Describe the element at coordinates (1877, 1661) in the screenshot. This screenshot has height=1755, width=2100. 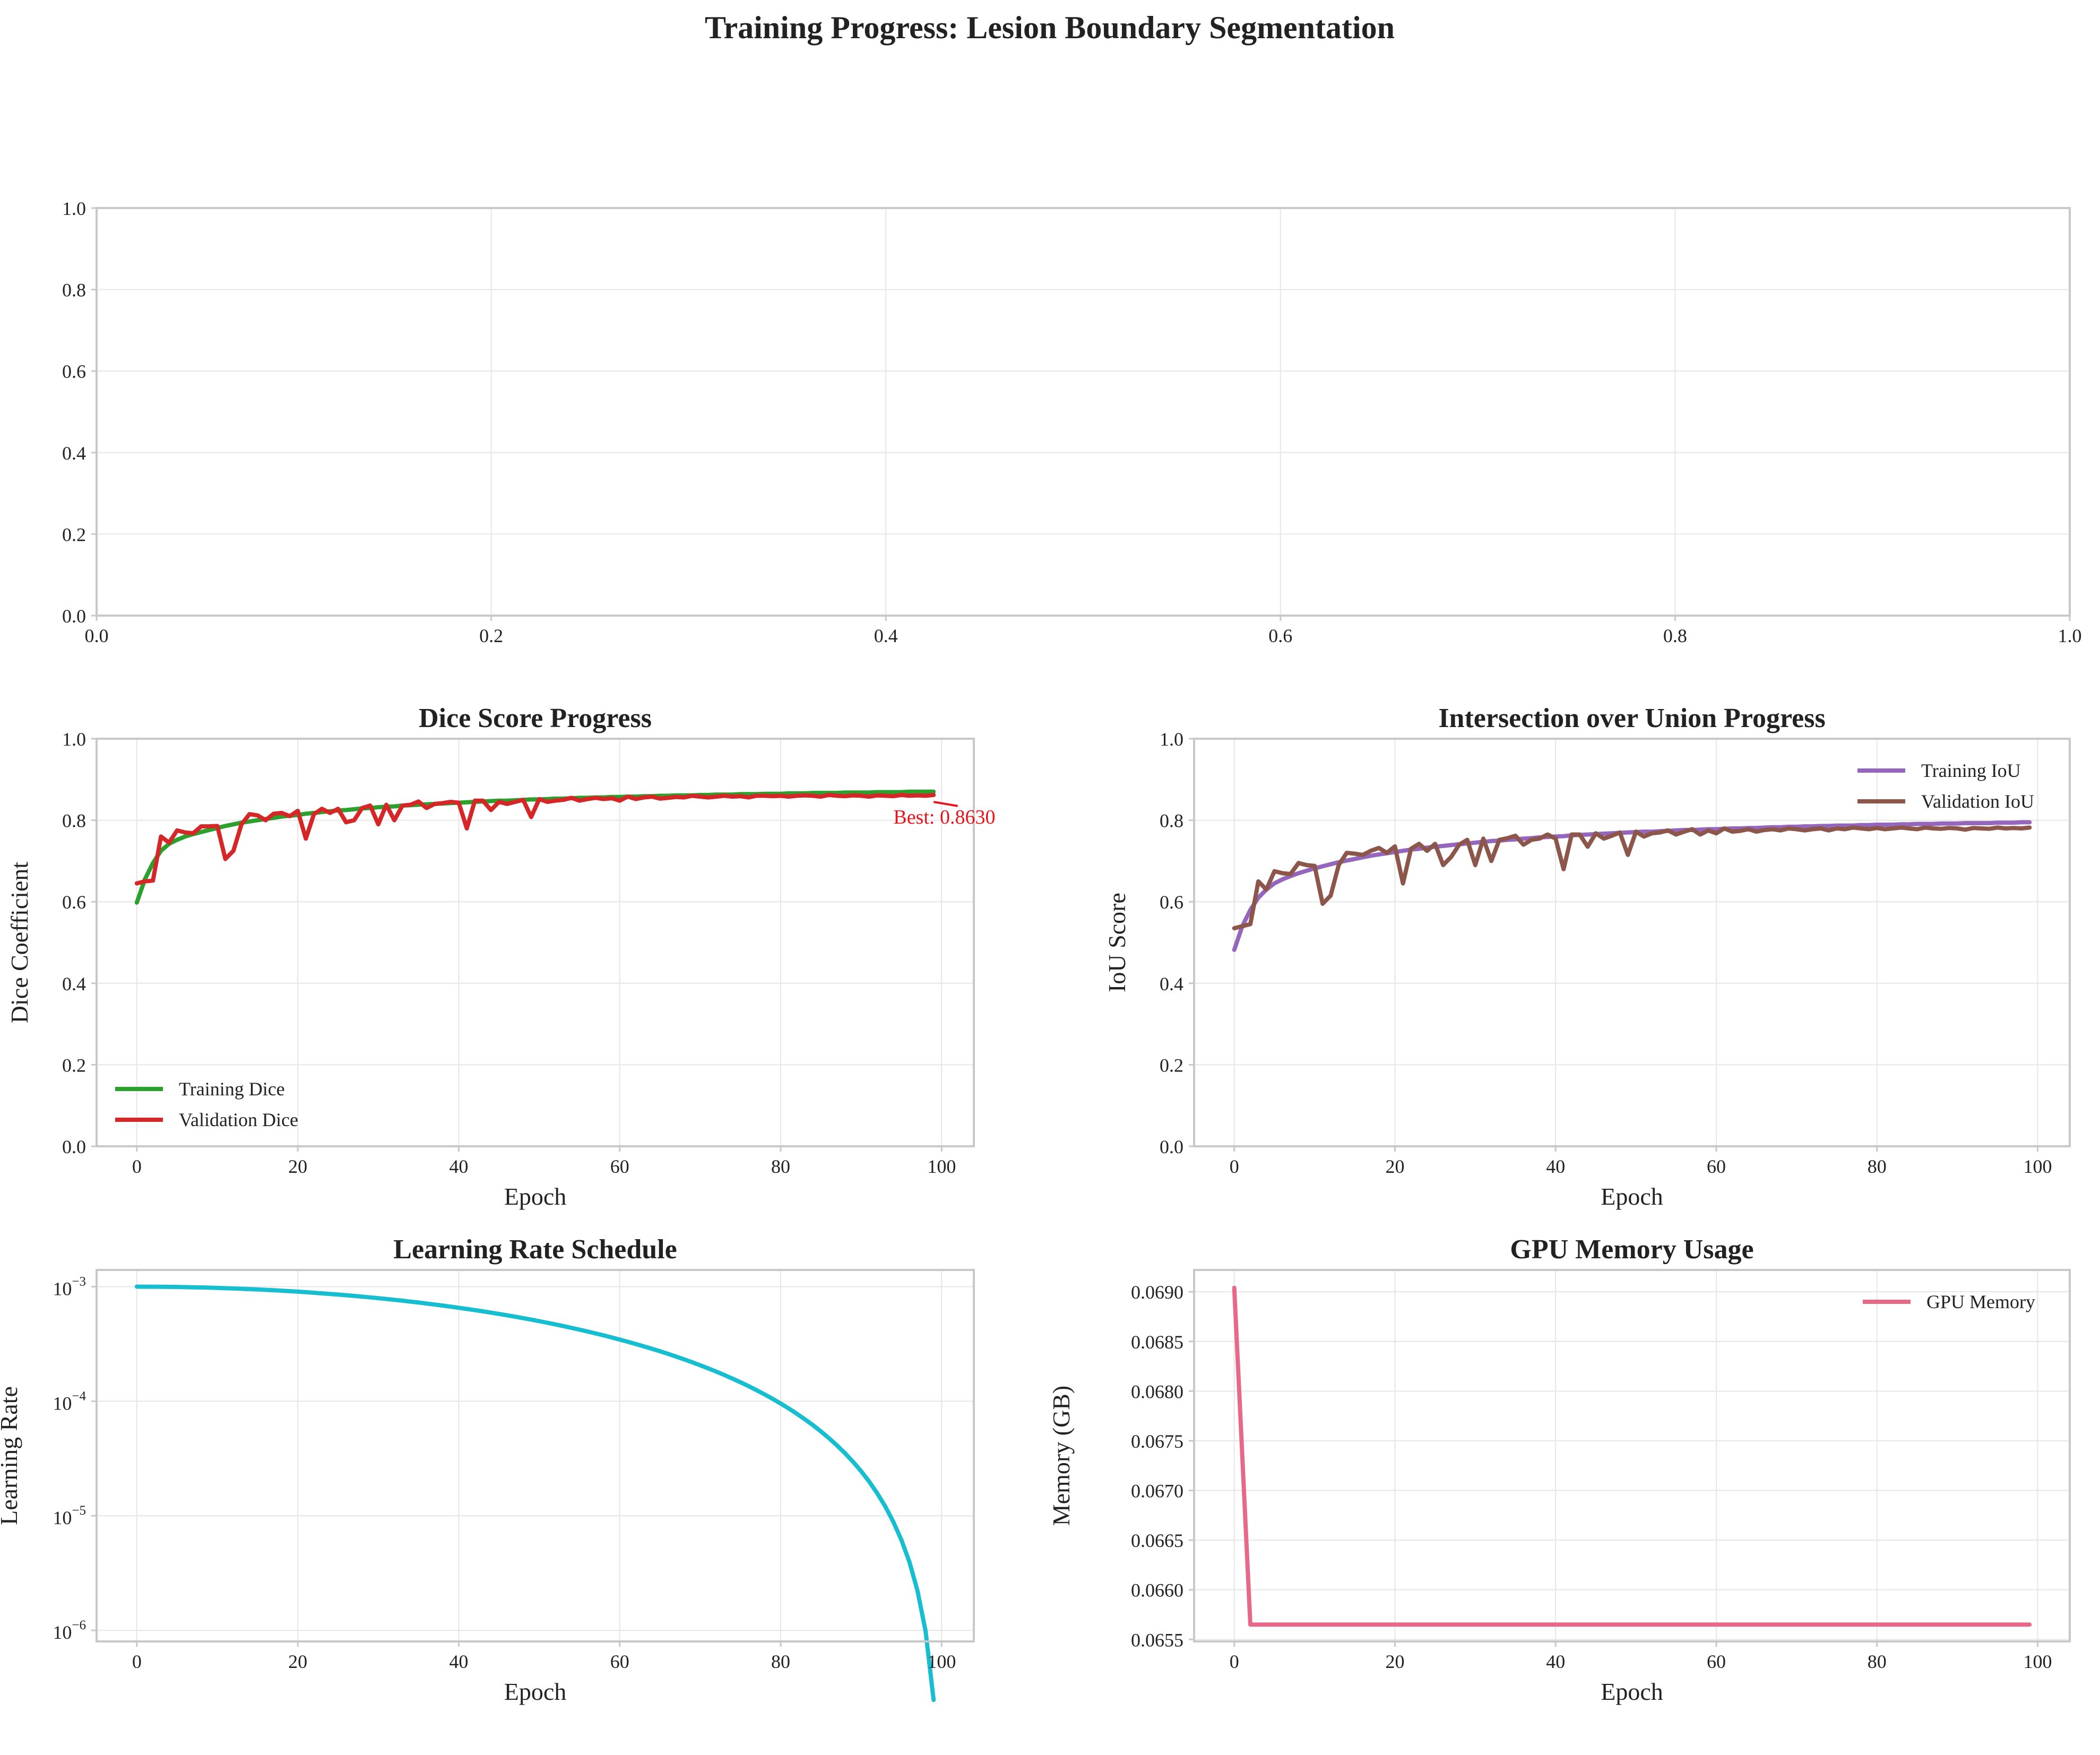
I see `gpu-xtick-label-4: 80` at that location.